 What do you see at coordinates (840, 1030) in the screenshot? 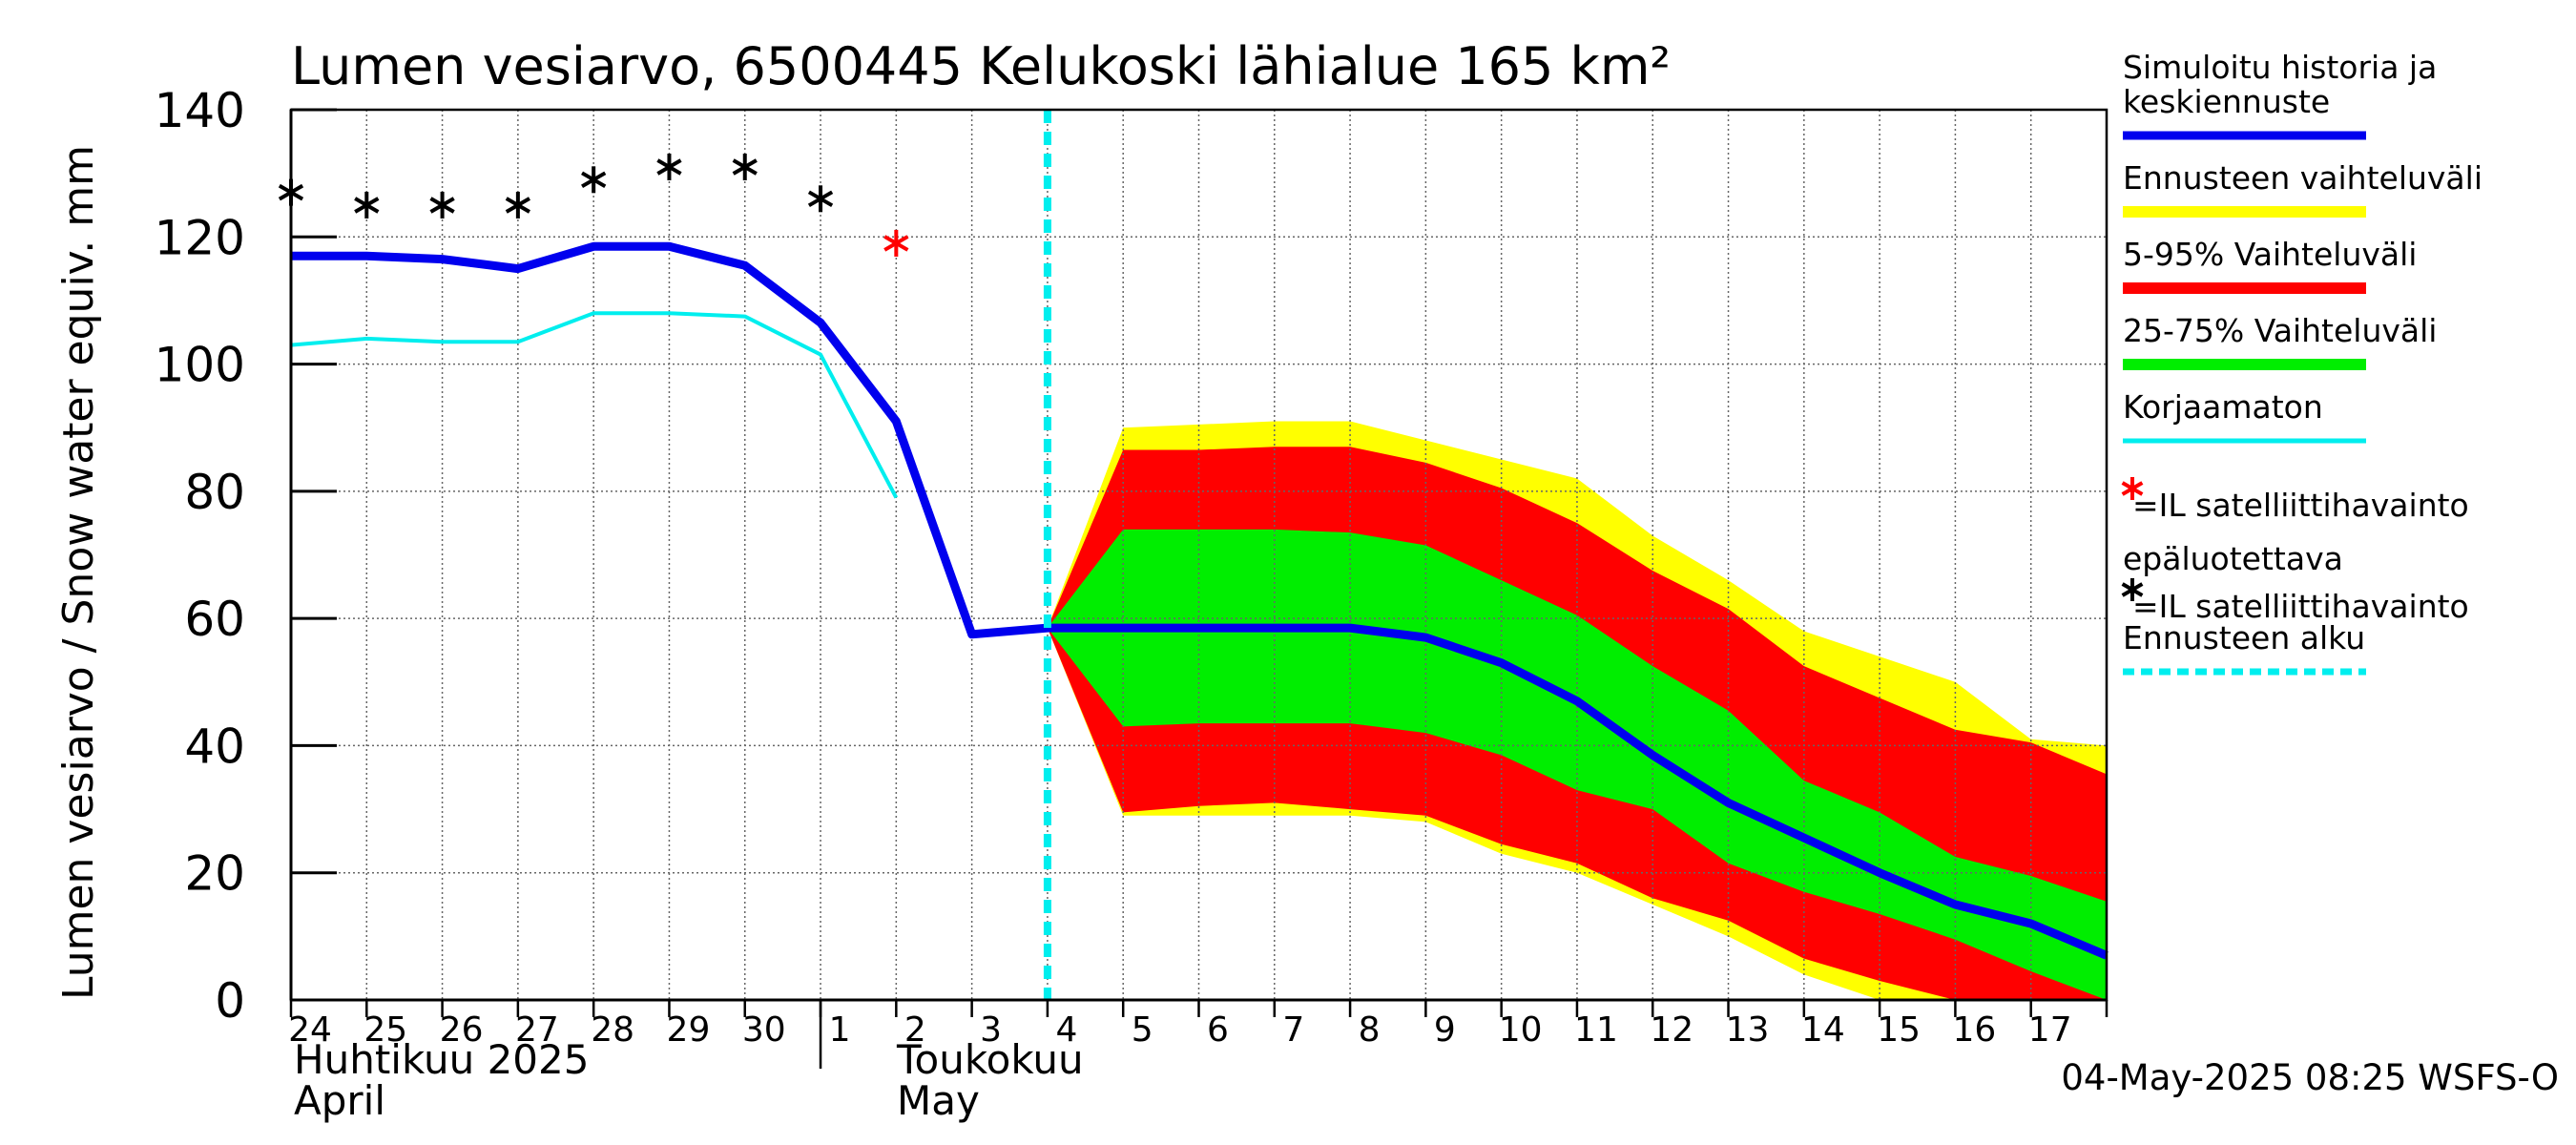
I see `x-tick-label: 1` at bounding box center [840, 1030].